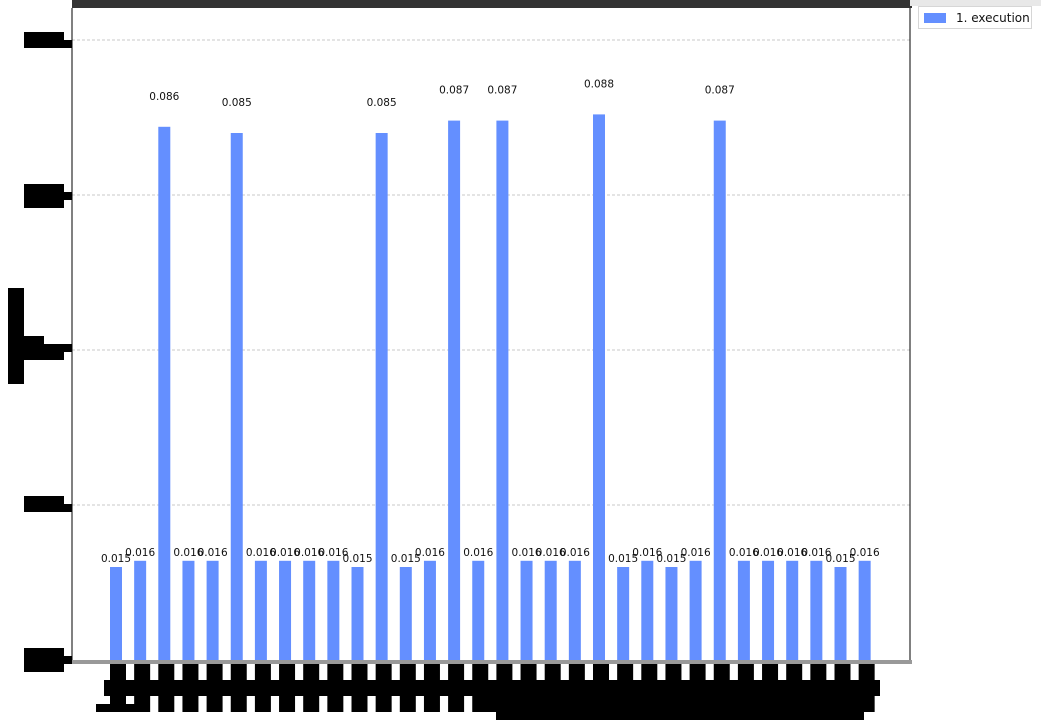  I want to click on top-strip, so click(492, 4).